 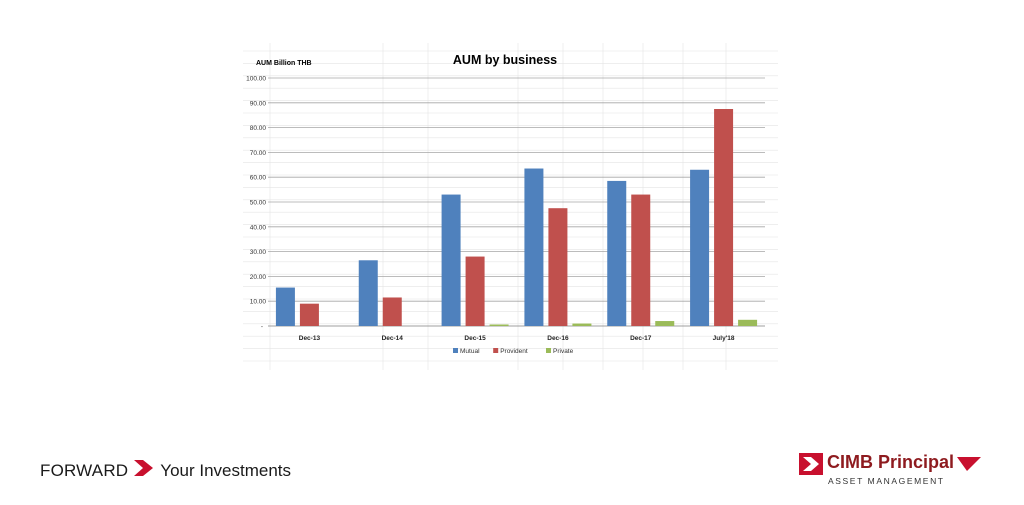 I want to click on x-tick-label: Dec-16, so click(x=558, y=338).